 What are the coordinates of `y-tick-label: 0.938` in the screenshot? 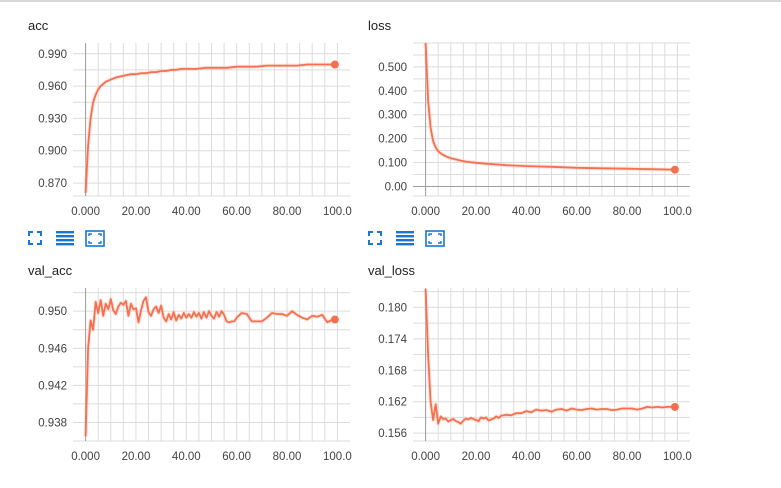 It's located at (52, 423).